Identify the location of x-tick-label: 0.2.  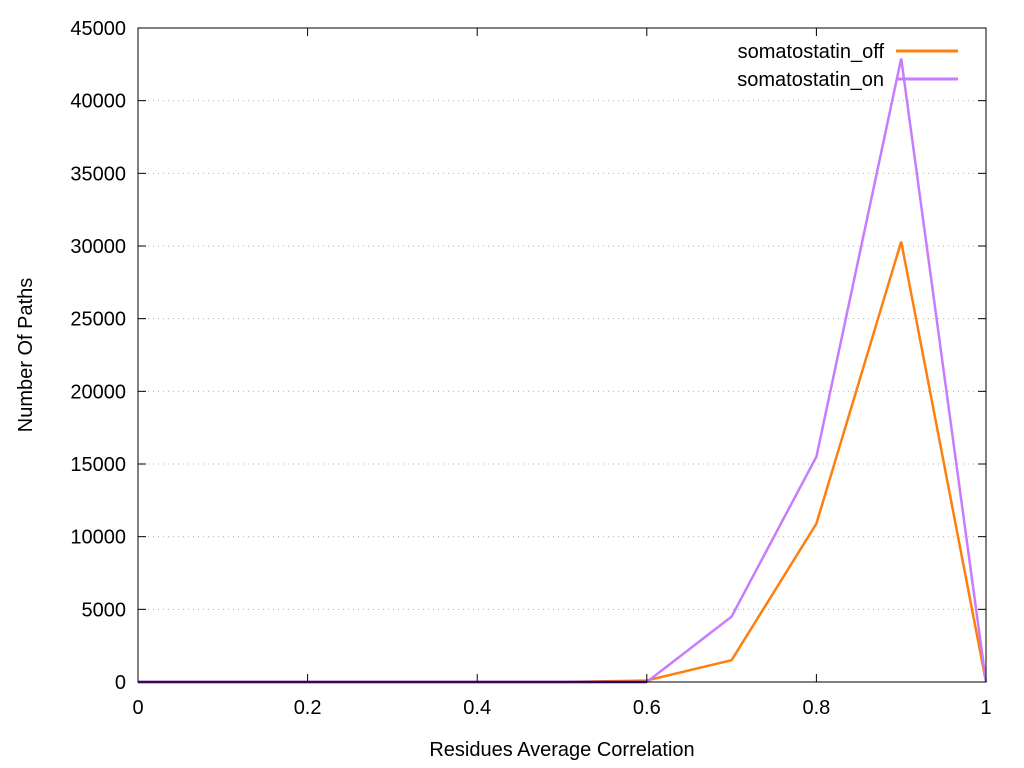
(308, 708).